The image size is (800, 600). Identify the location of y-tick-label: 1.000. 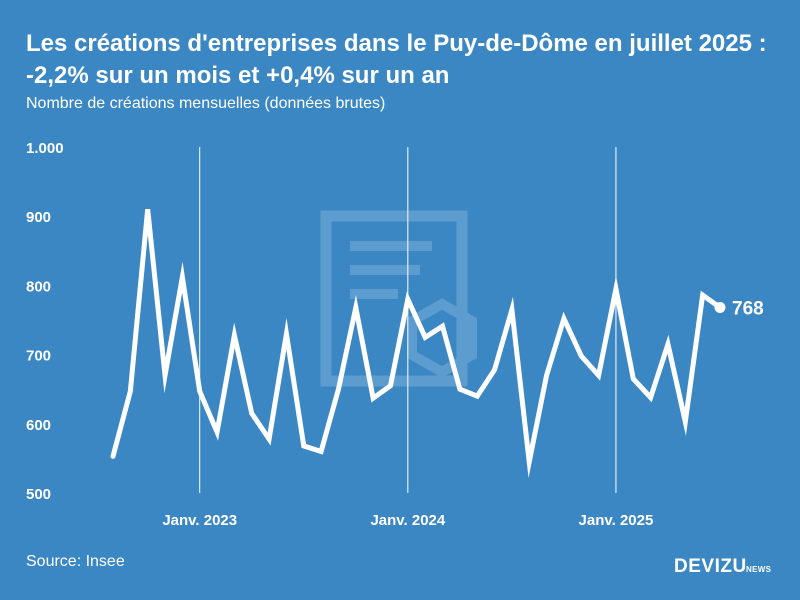
(45, 148).